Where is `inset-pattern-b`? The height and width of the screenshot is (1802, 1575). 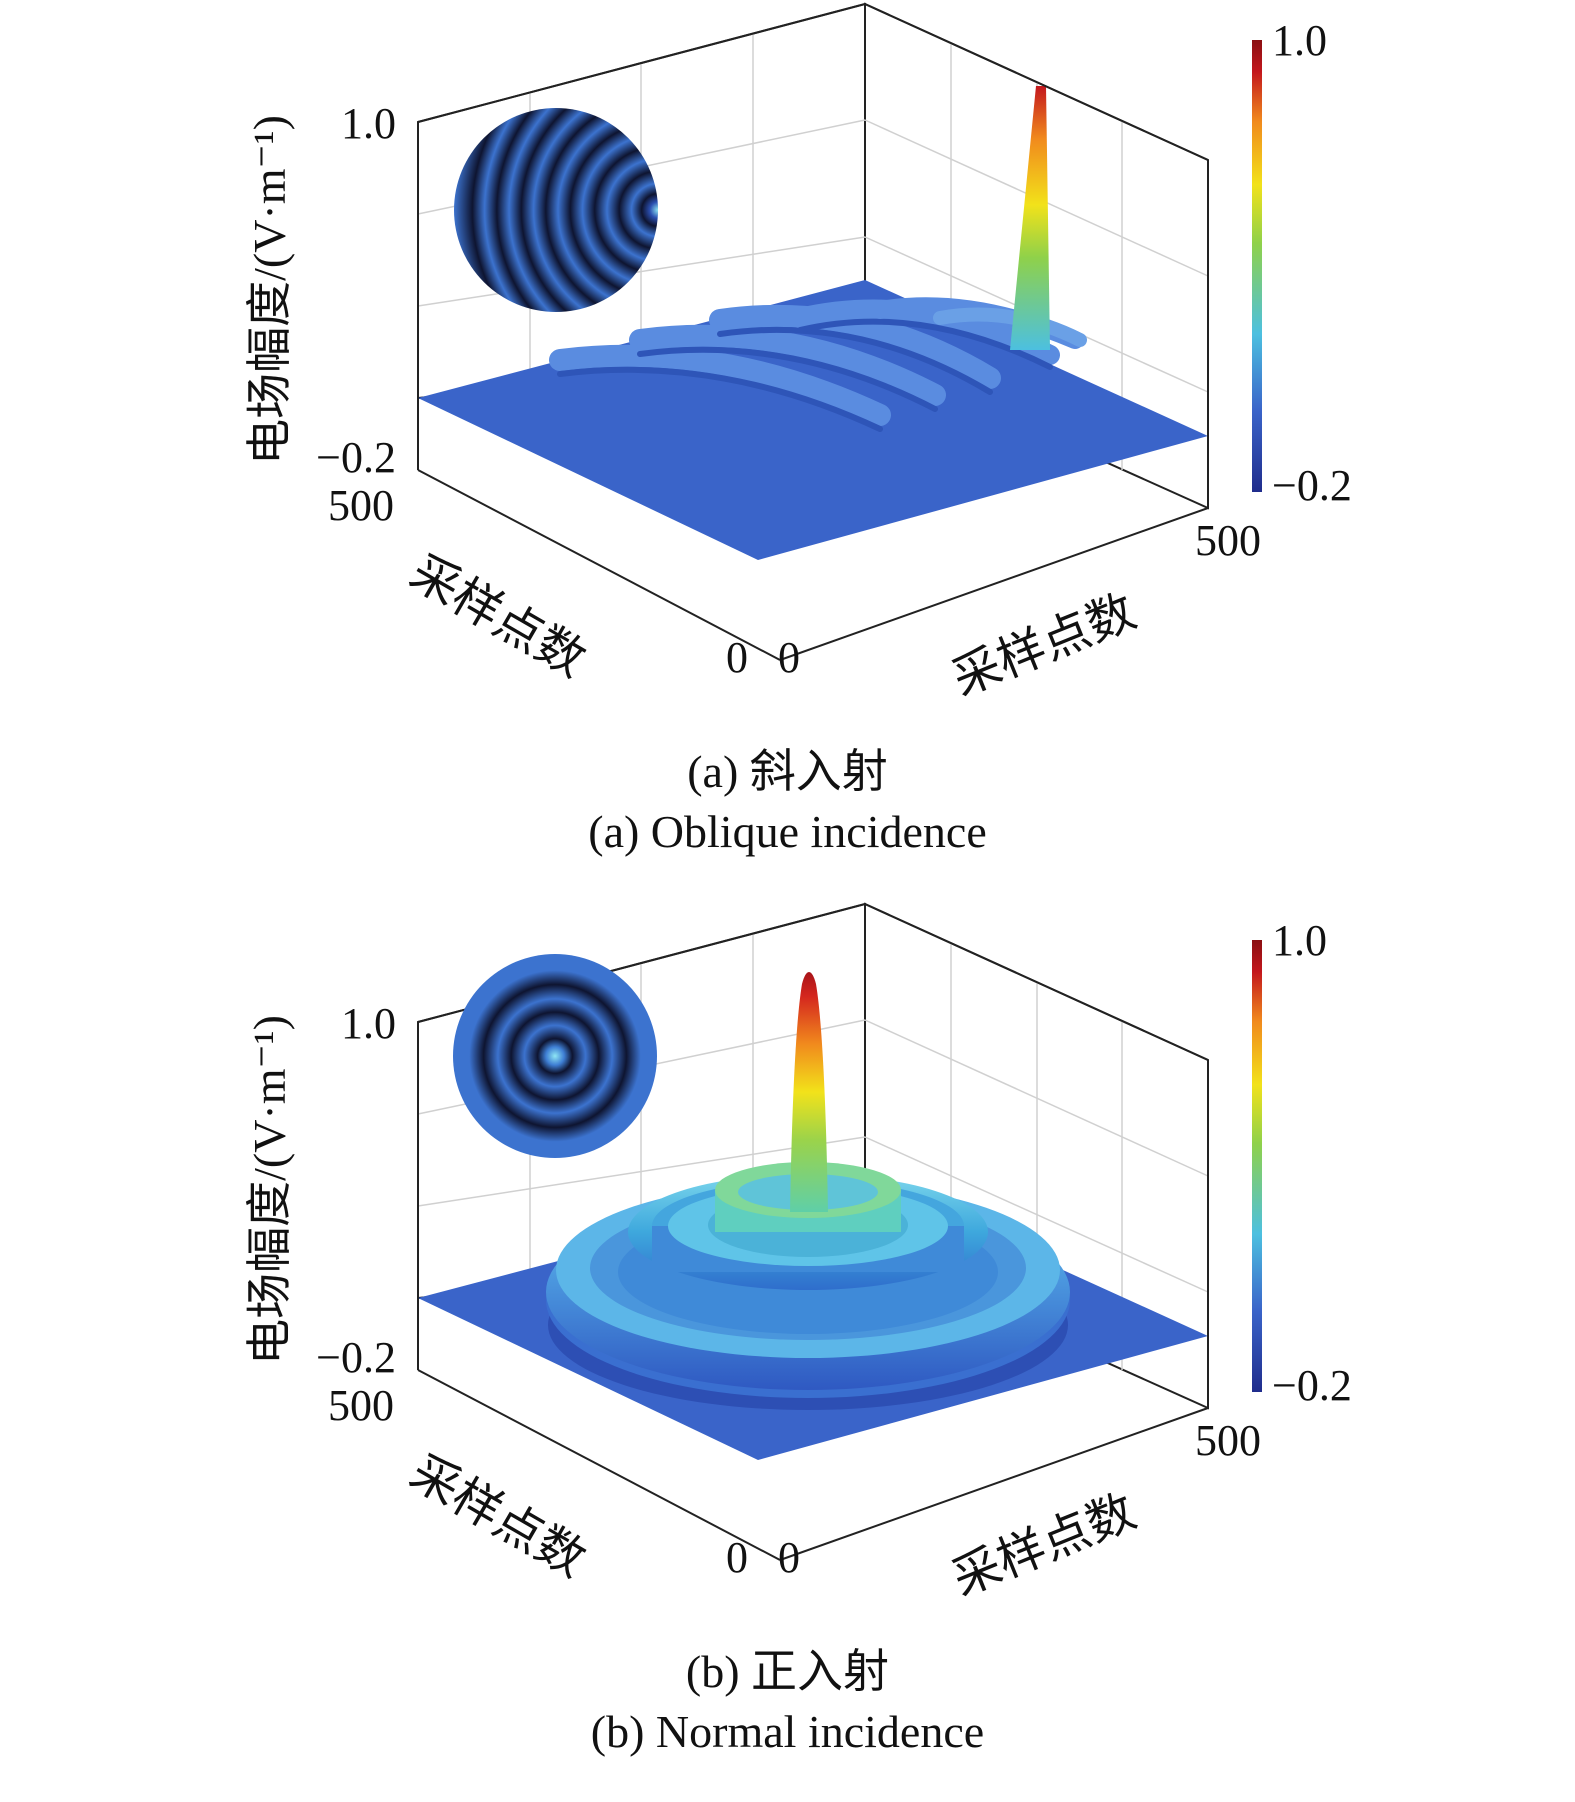
inset-pattern-b is located at coordinates (555, 1056).